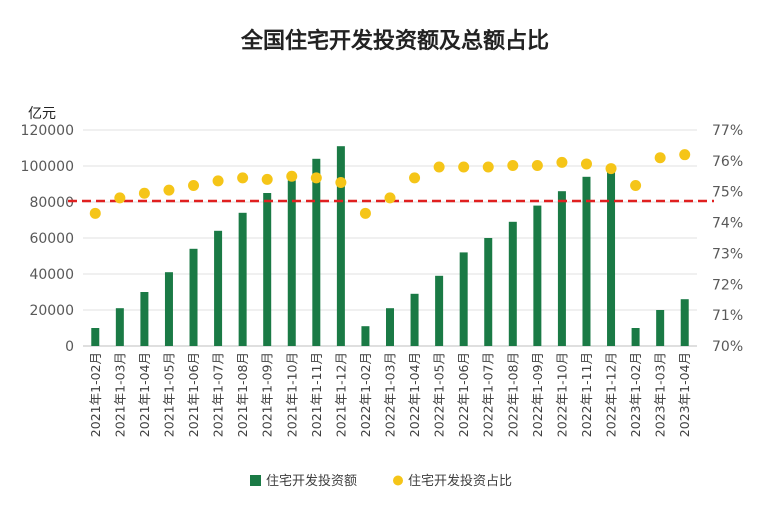 The image size is (781, 515). What do you see at coordinates (51, 239) in the screenshot?
I see `y-left-tick-label: 60000` at bounding box center [51, 239].